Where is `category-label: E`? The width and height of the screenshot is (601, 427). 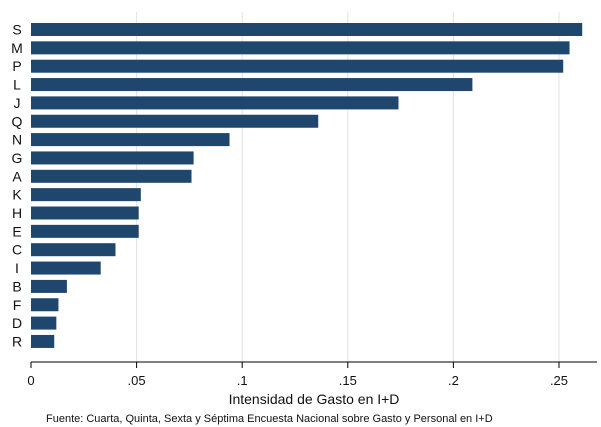 category-label: E is located at coordinates (16, 231).